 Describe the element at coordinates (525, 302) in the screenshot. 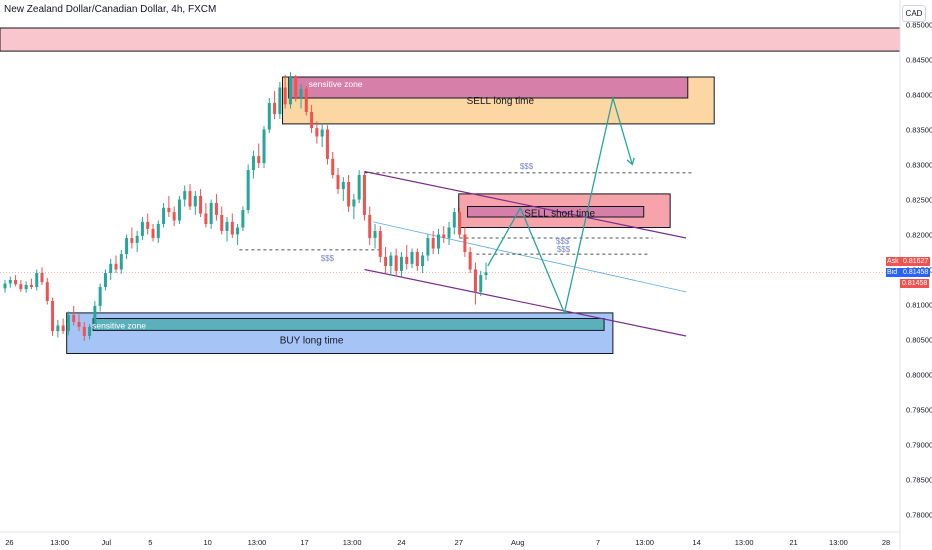

I see `channel-lower-line` at that location.